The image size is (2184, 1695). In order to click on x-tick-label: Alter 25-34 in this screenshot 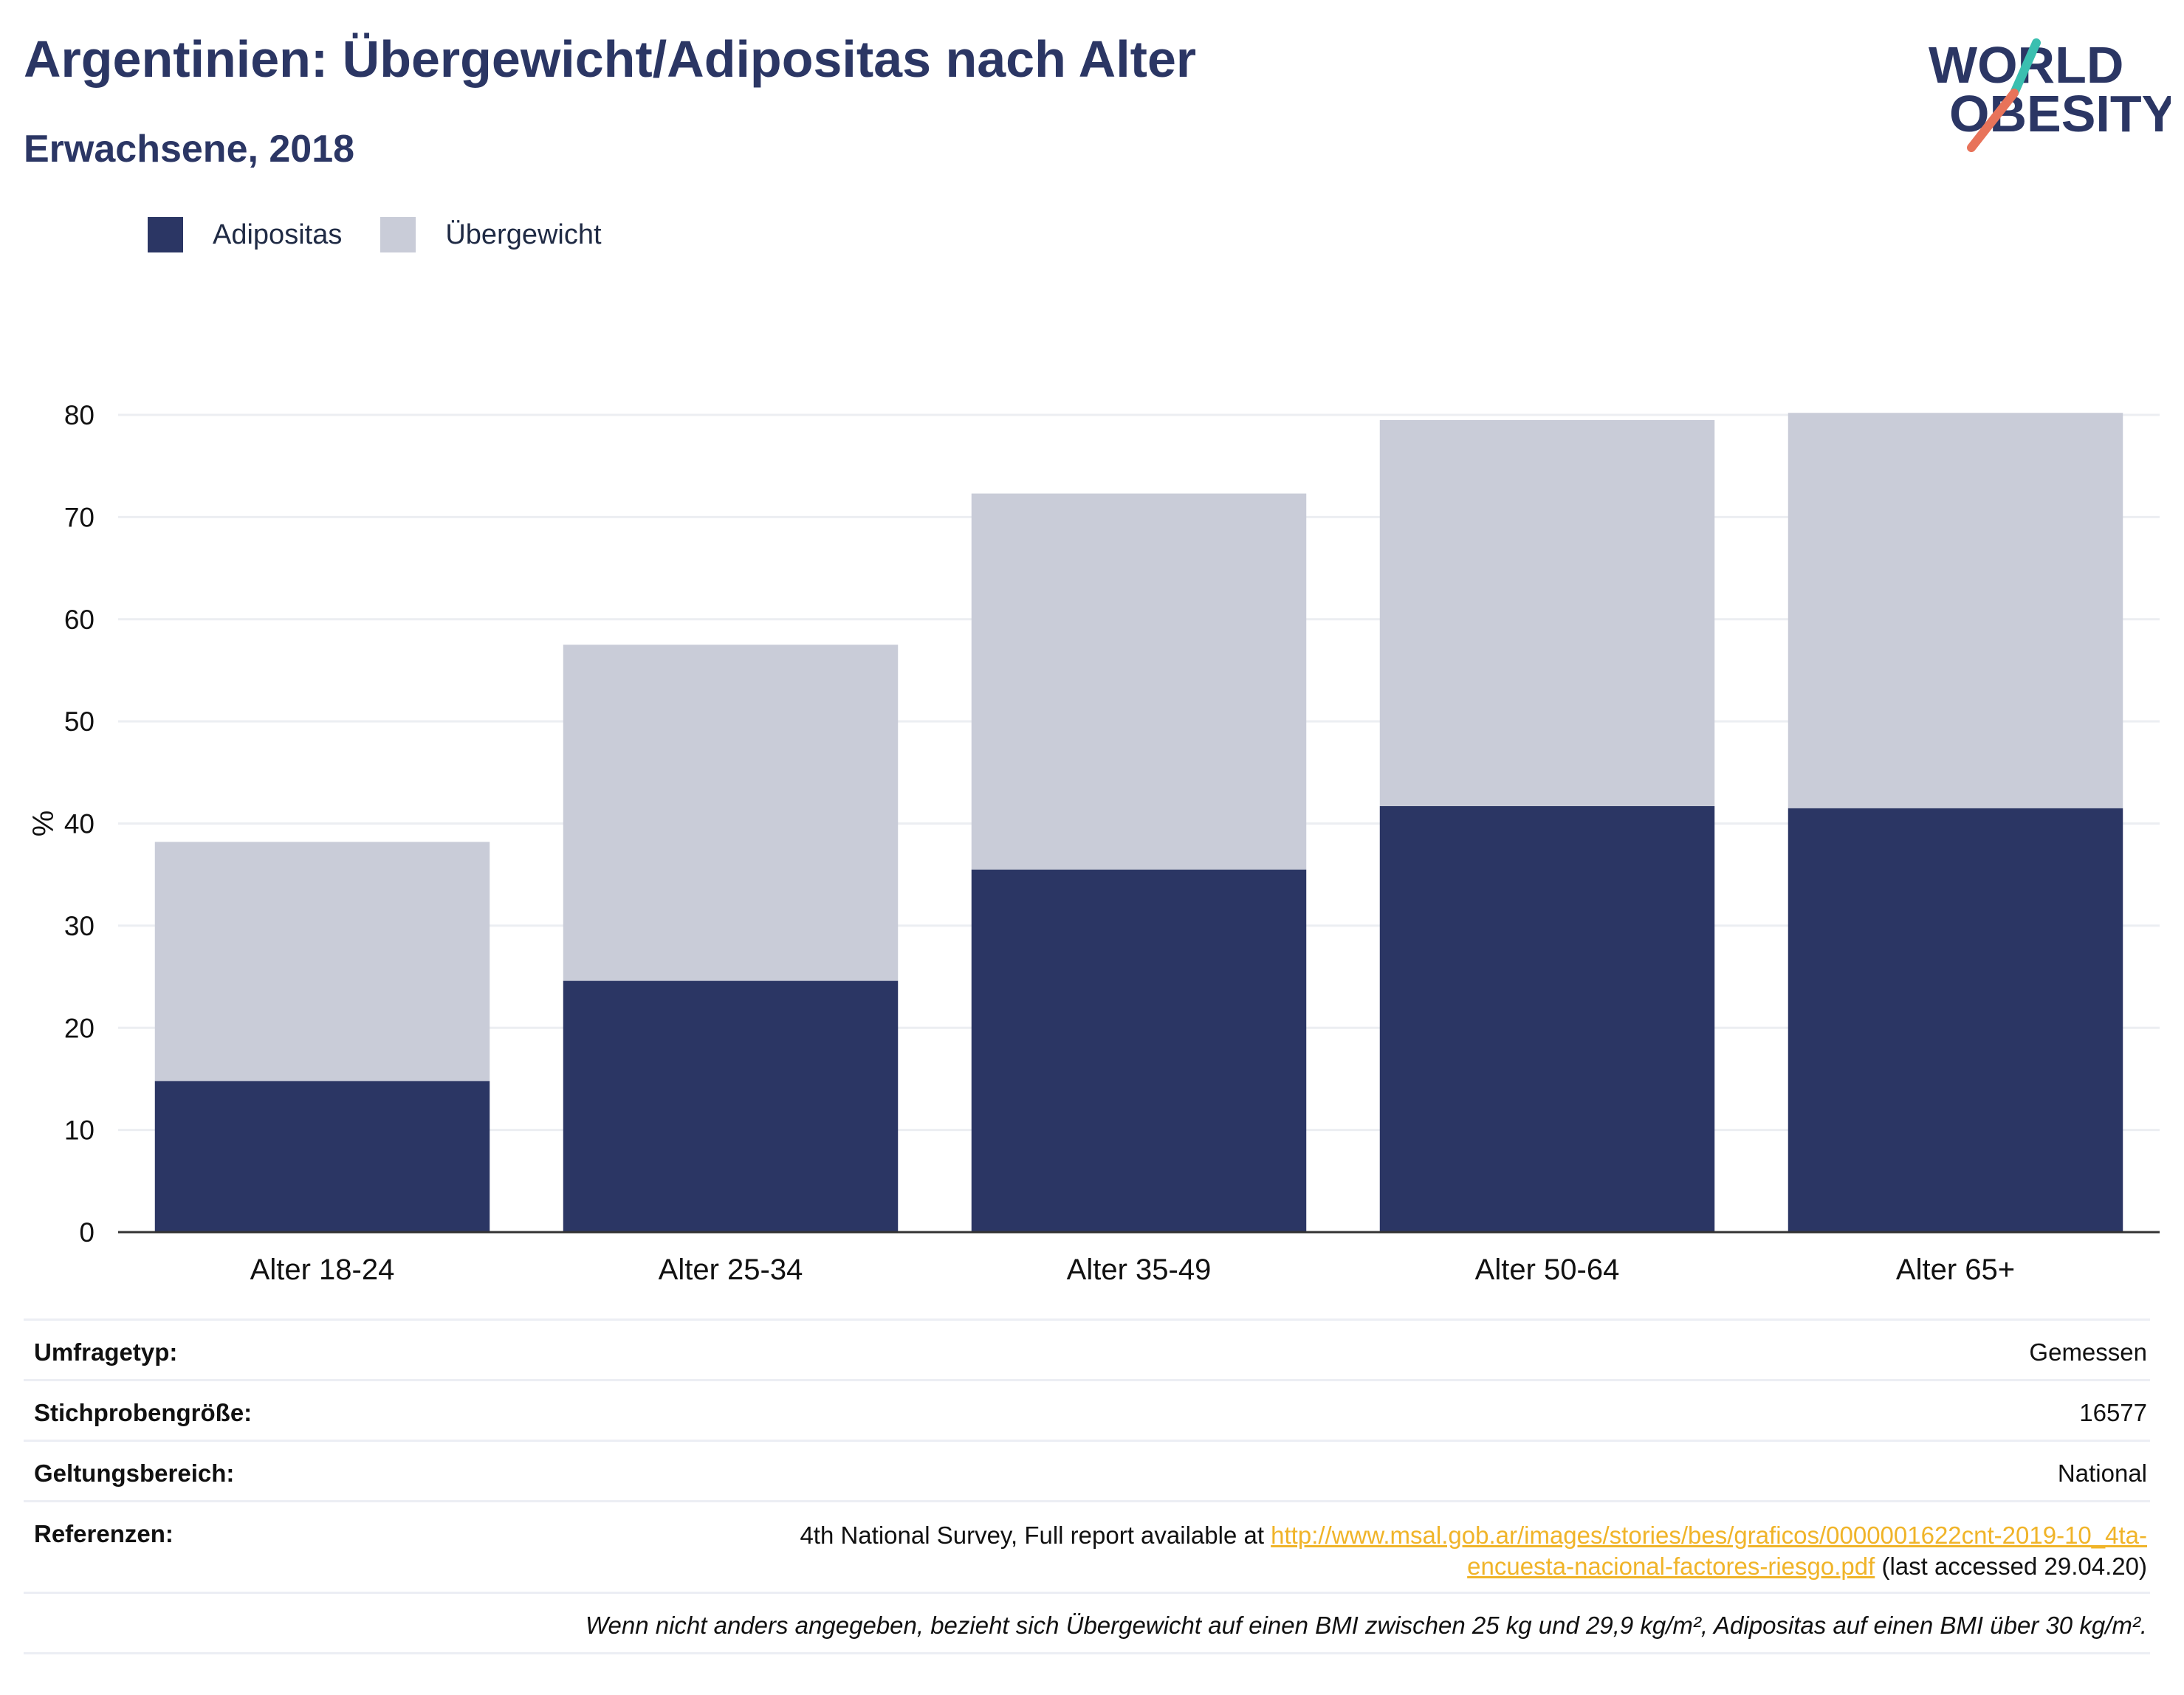, I will do `click(731, 1270)`.